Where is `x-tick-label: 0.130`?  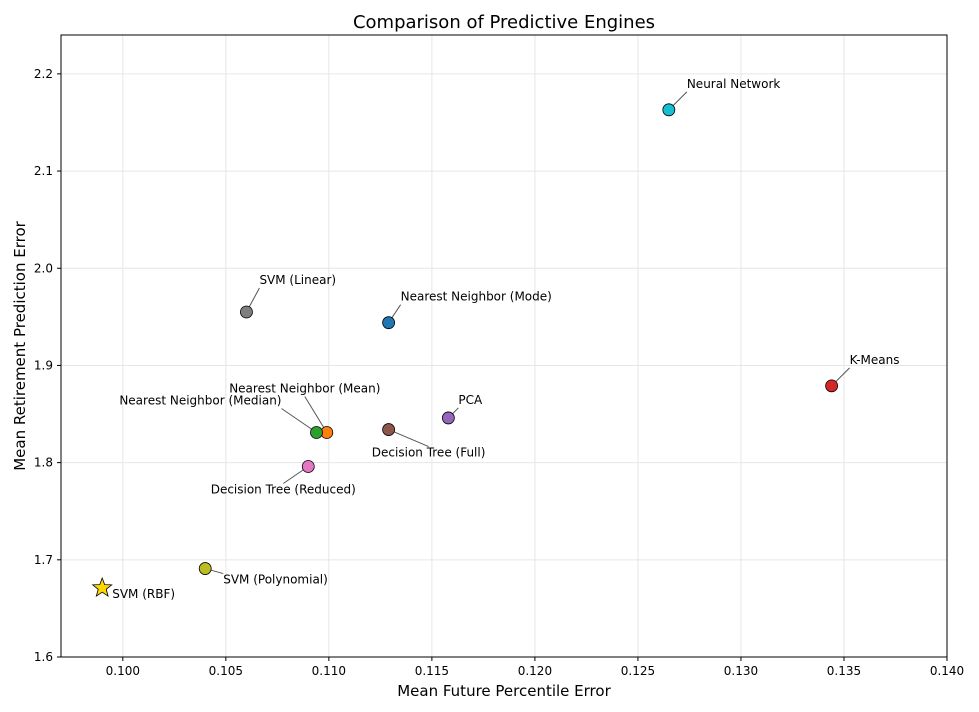
x-tick-label: 0.130 is located at coordinates (741, 671).